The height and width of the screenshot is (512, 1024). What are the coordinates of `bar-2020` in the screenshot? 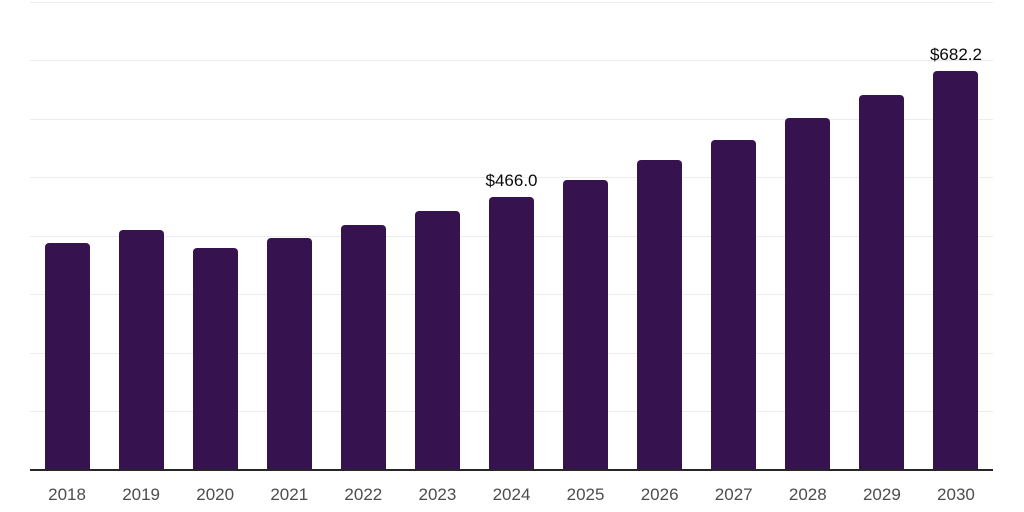 It's located at (215, 358).